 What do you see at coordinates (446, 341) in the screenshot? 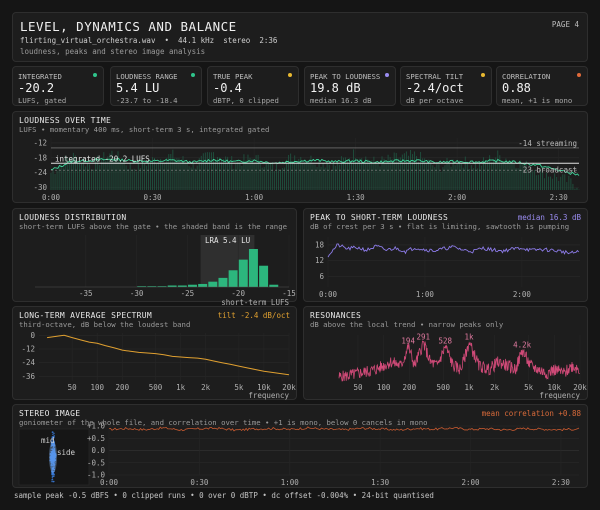
I see `resonance-peak-label: 528` at bounding box center [446, 341].